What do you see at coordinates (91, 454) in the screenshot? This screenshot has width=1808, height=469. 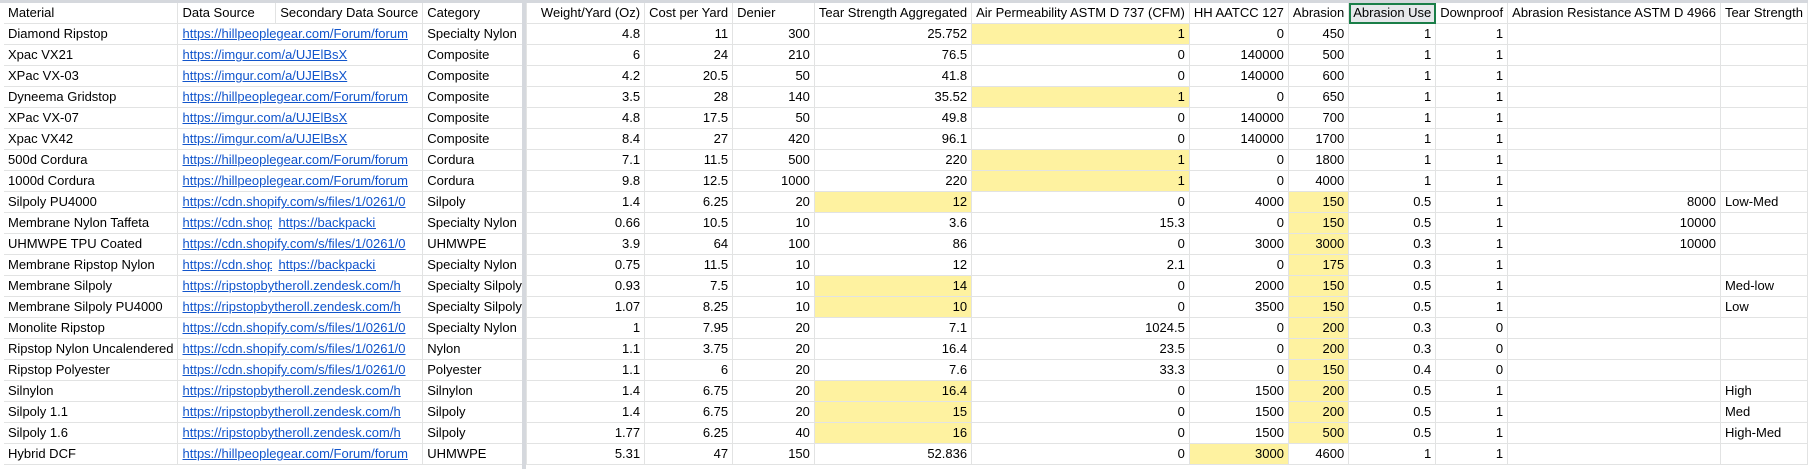 I see `material-cell: Hybrid DCF` at bounding box center [91, 454].